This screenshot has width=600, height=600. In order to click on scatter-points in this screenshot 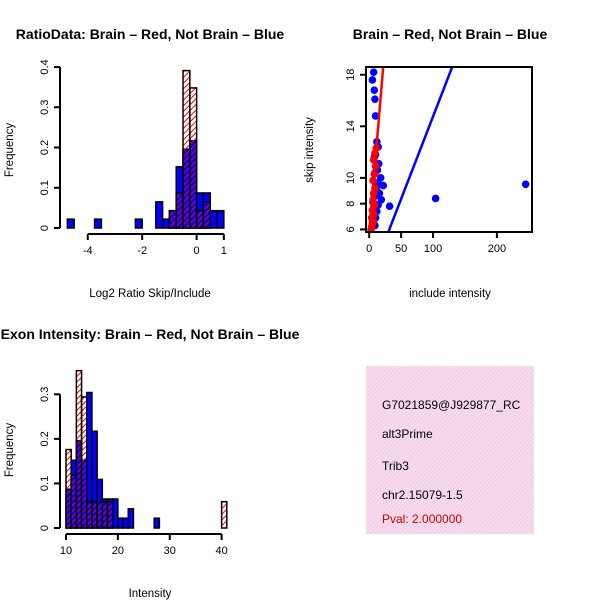, I will do `click(448, 149)`.